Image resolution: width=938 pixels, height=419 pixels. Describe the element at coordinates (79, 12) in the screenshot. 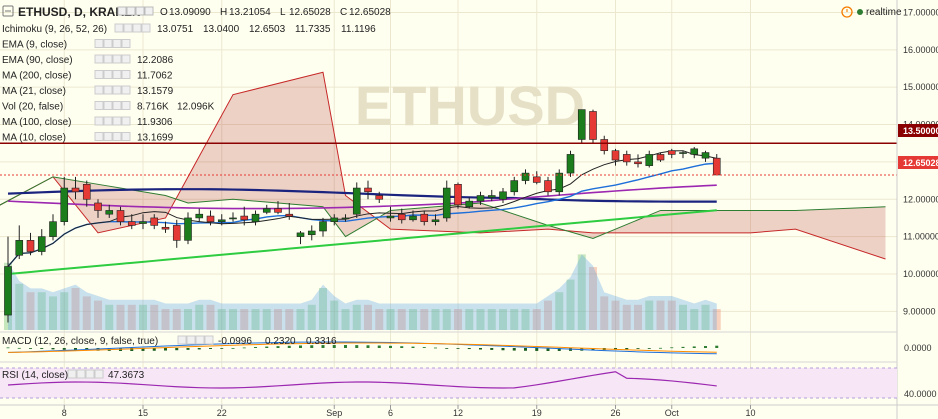

I see `symbol-title: ETHUSD, D, KRAKEN` at that location.